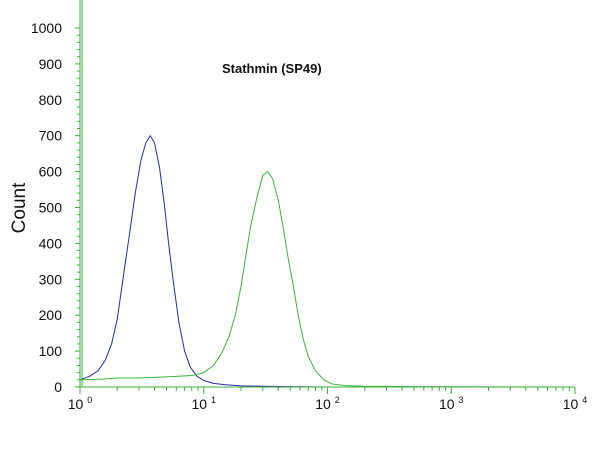  I want to click on x-tick-label: 10 3, so click(451, 403).